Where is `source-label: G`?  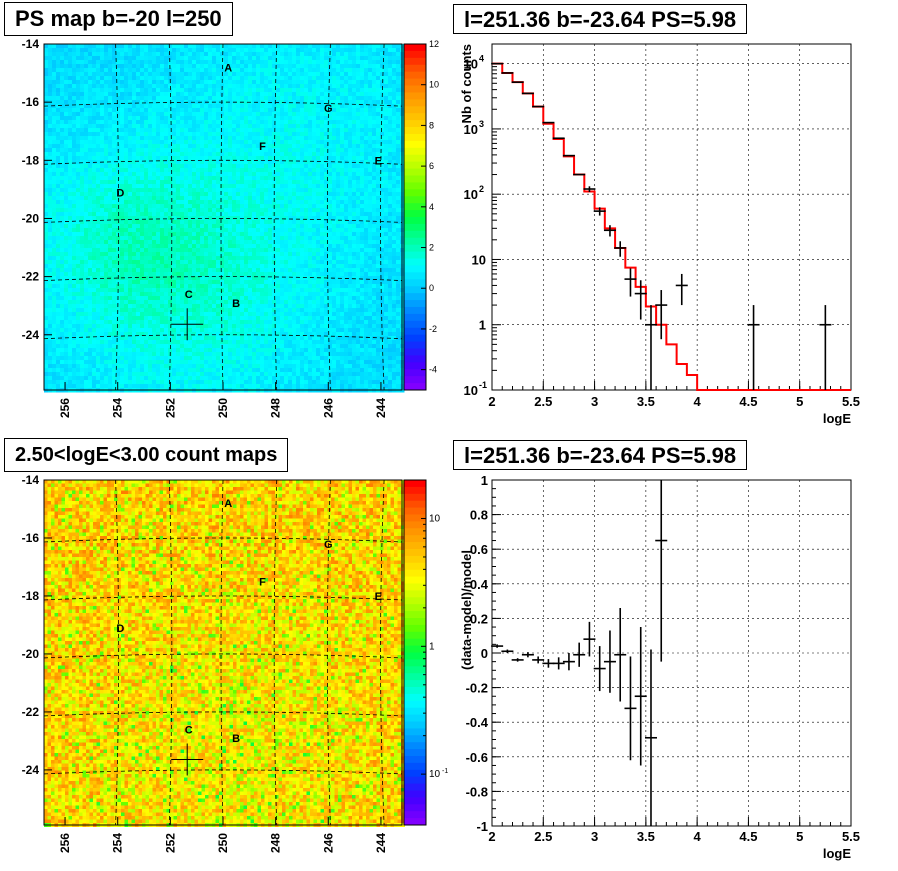
source-label: G is located at coordinates (328, 545).